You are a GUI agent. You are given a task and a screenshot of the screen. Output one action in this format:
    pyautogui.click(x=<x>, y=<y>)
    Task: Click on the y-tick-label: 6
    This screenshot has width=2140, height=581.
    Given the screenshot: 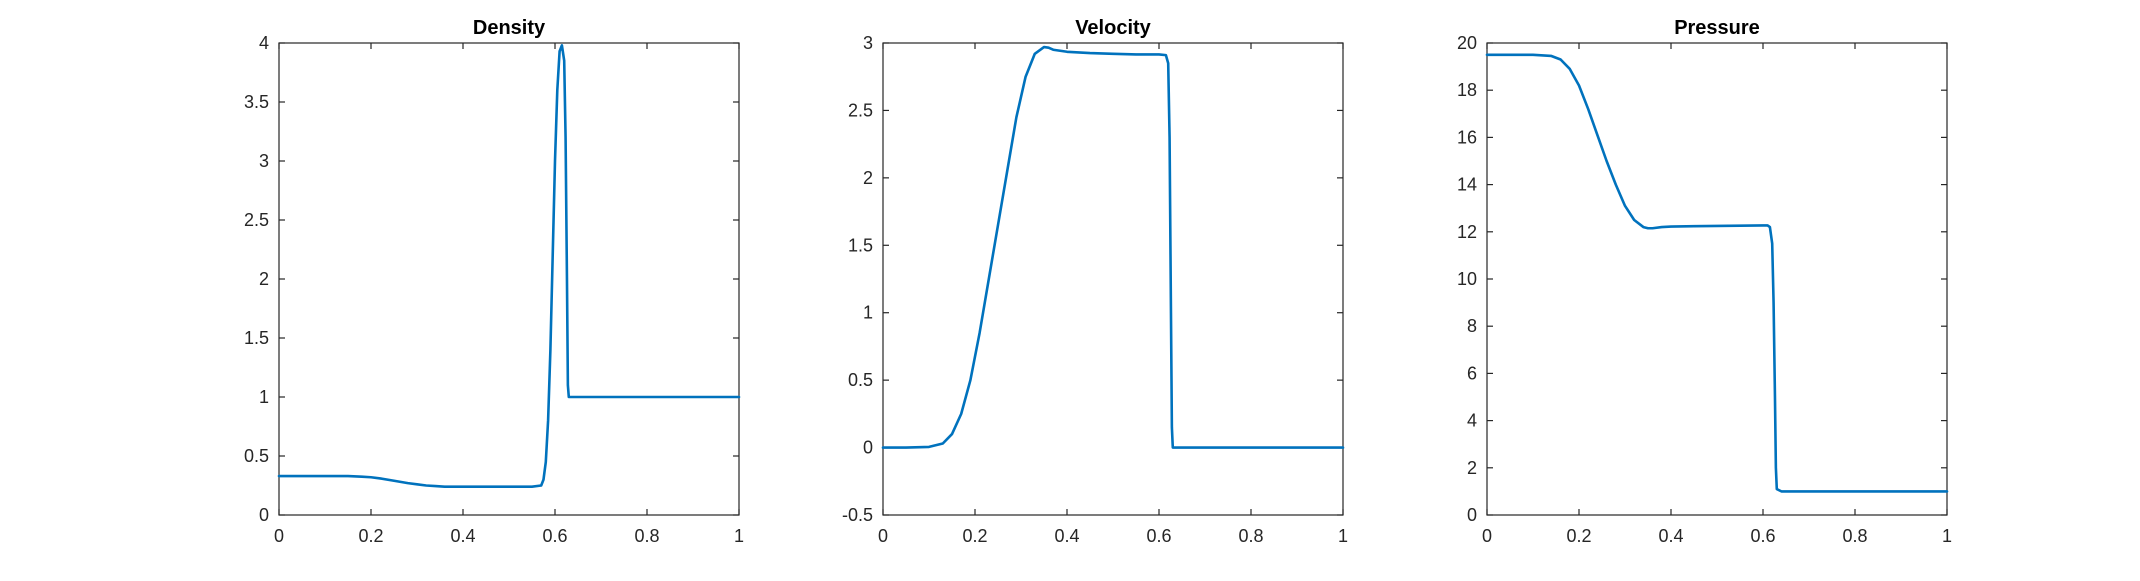 What is the action you would take?
    pyautogui.click(x=1472, y=373)
    